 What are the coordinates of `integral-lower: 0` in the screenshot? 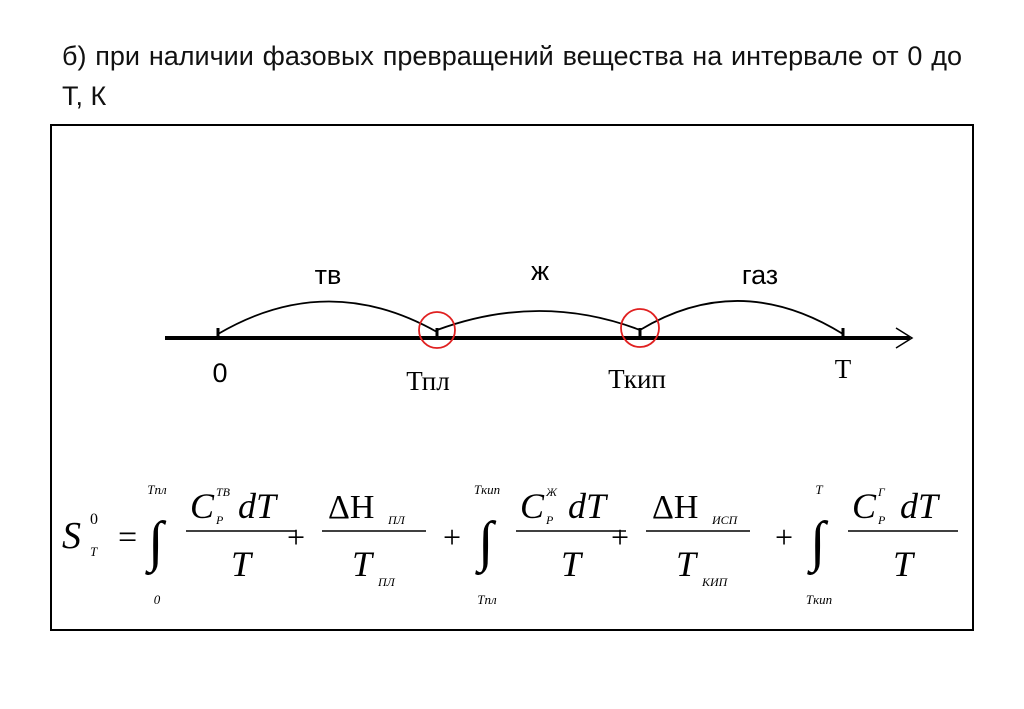 It's located at (157, 599).